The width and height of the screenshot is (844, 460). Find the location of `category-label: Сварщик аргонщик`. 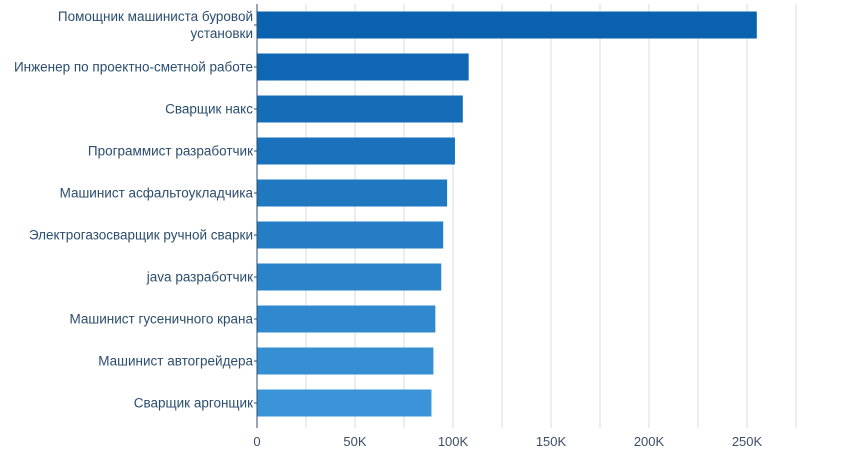

category-label: Сварщик аргонщик is located at coordinates (193, 403).